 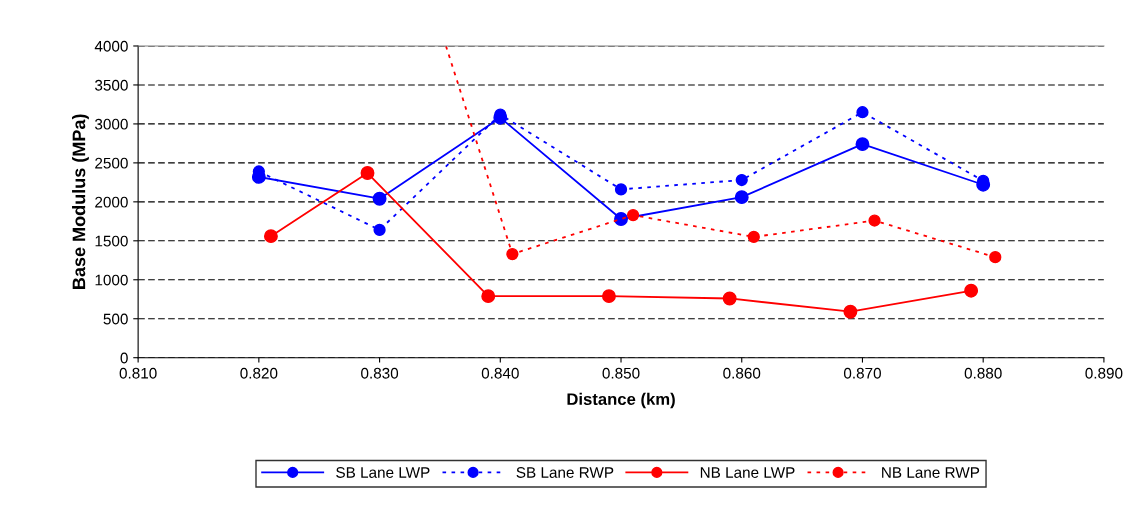 What do you see at coordinates (111, 124) in the screenshot?
I see `y-tick-label: 3000` at bounding box center [111, 124].